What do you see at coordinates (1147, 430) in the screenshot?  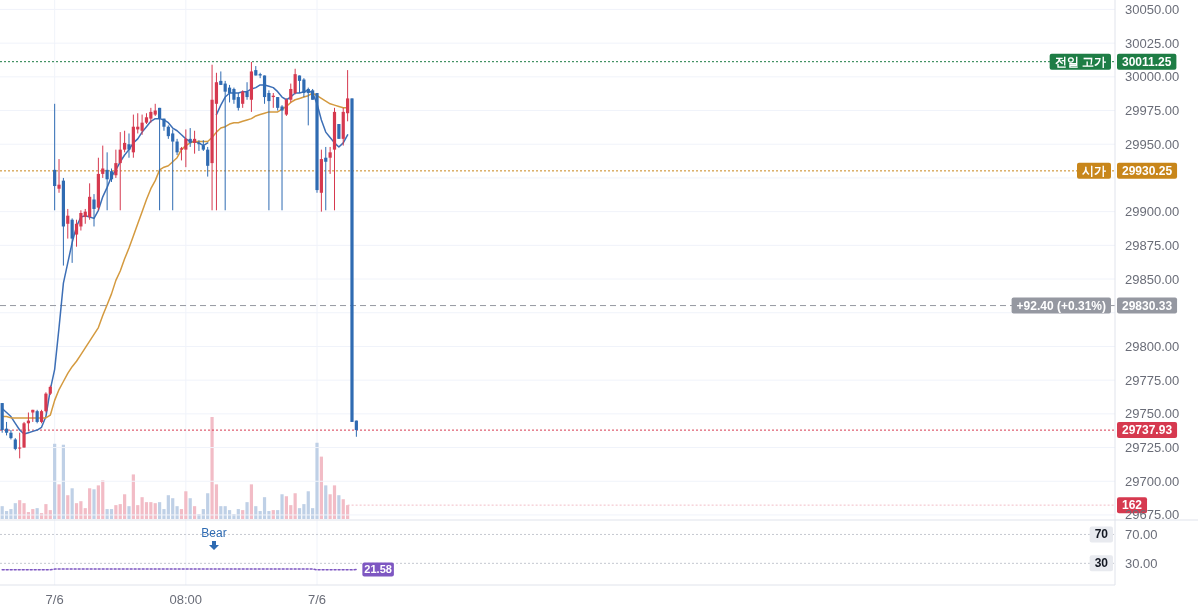 I see `ref-line-label: 29737.93` at bounding box center [1147, 430].